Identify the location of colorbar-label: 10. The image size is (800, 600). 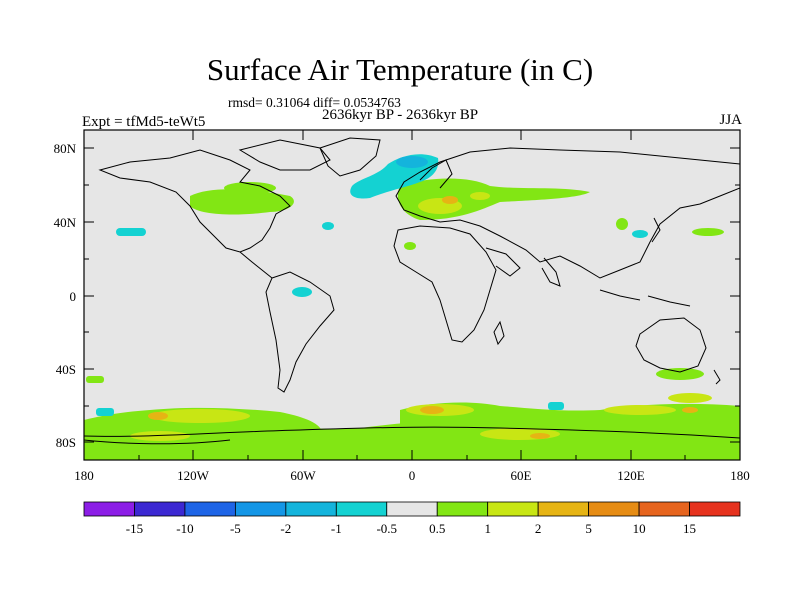
(639, 528).